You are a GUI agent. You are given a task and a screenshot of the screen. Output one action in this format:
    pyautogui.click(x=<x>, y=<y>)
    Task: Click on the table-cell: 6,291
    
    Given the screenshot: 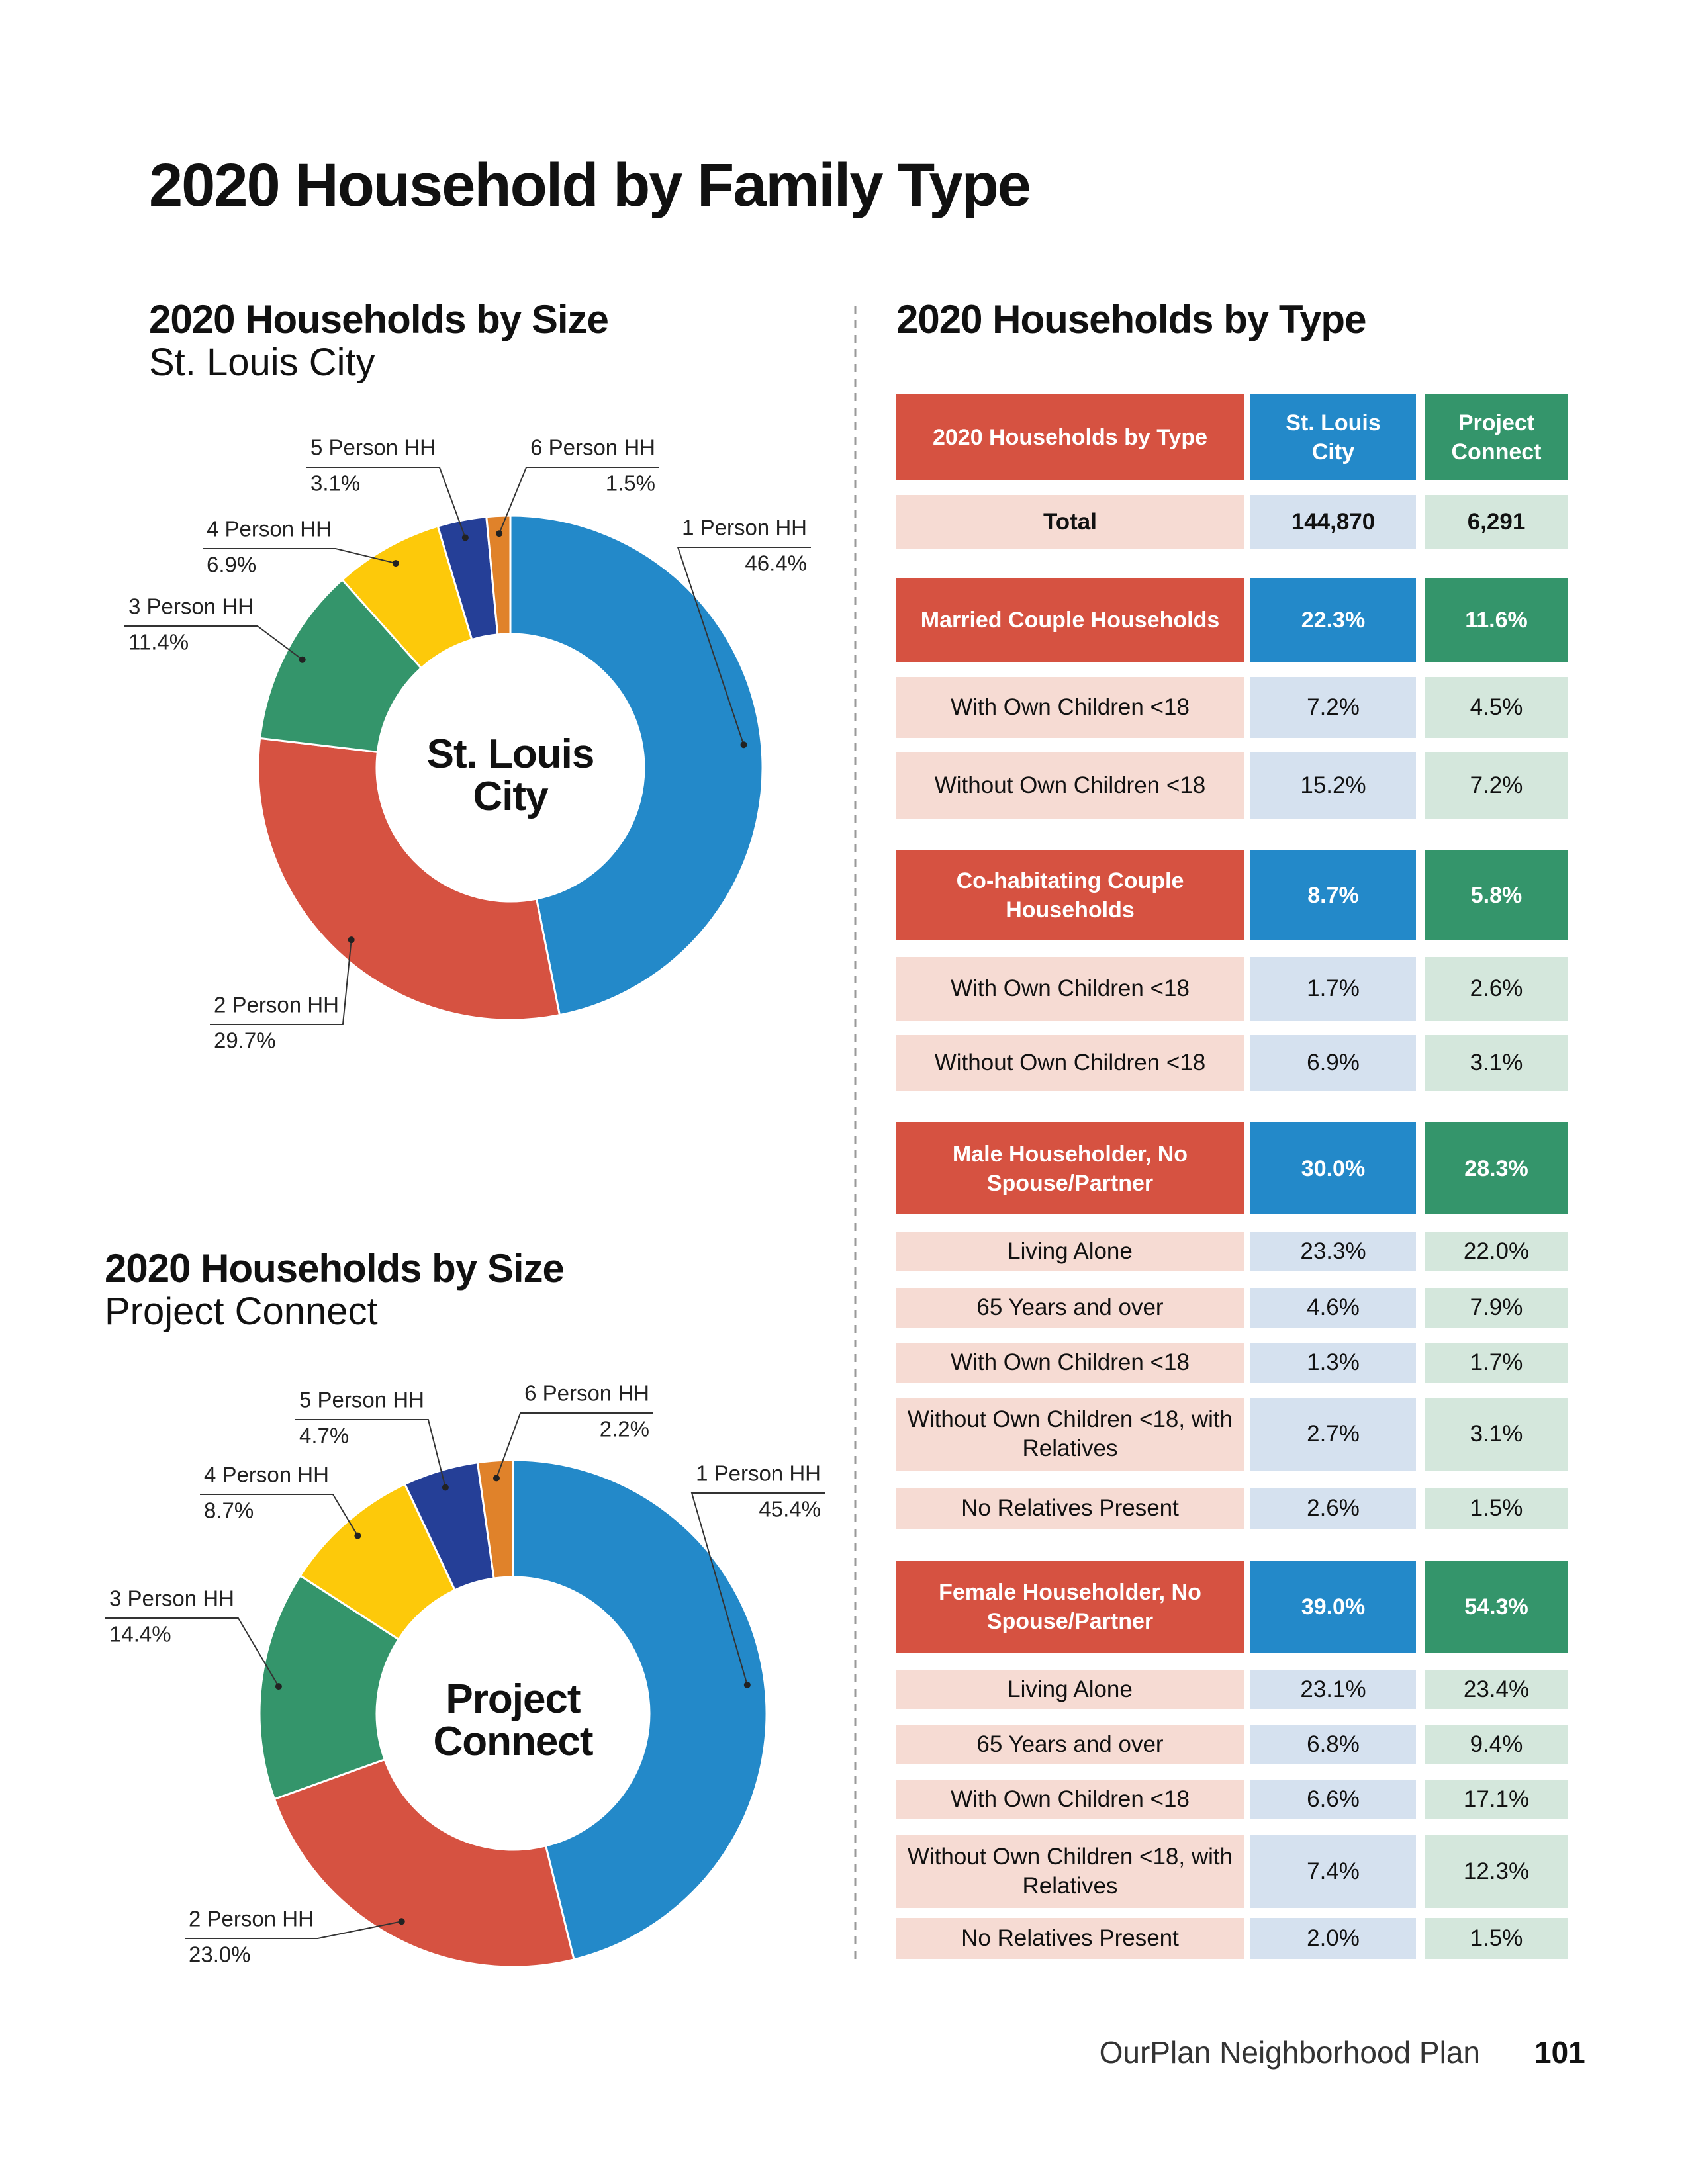 What is the action you would take?
    pyautogui.click(x=1496, y=522)
    